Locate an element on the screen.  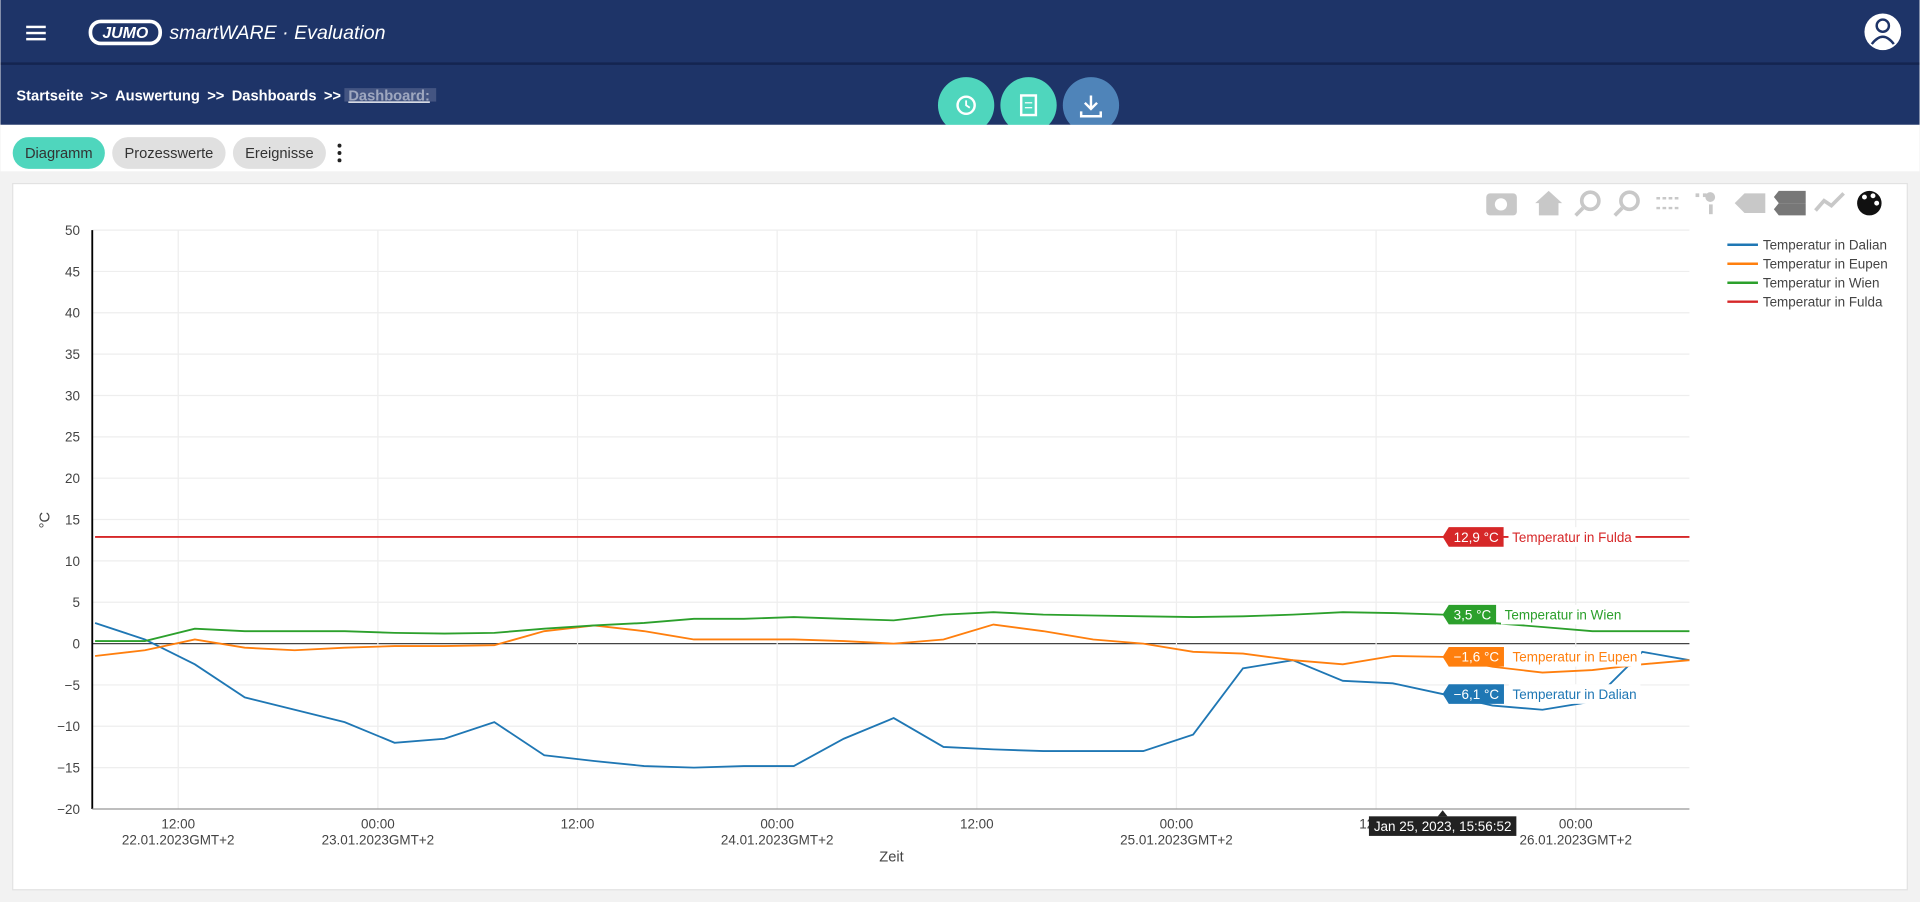
tabs: Diagramm Prozesswerte Ereignisse is located at coordinates (169, 153).